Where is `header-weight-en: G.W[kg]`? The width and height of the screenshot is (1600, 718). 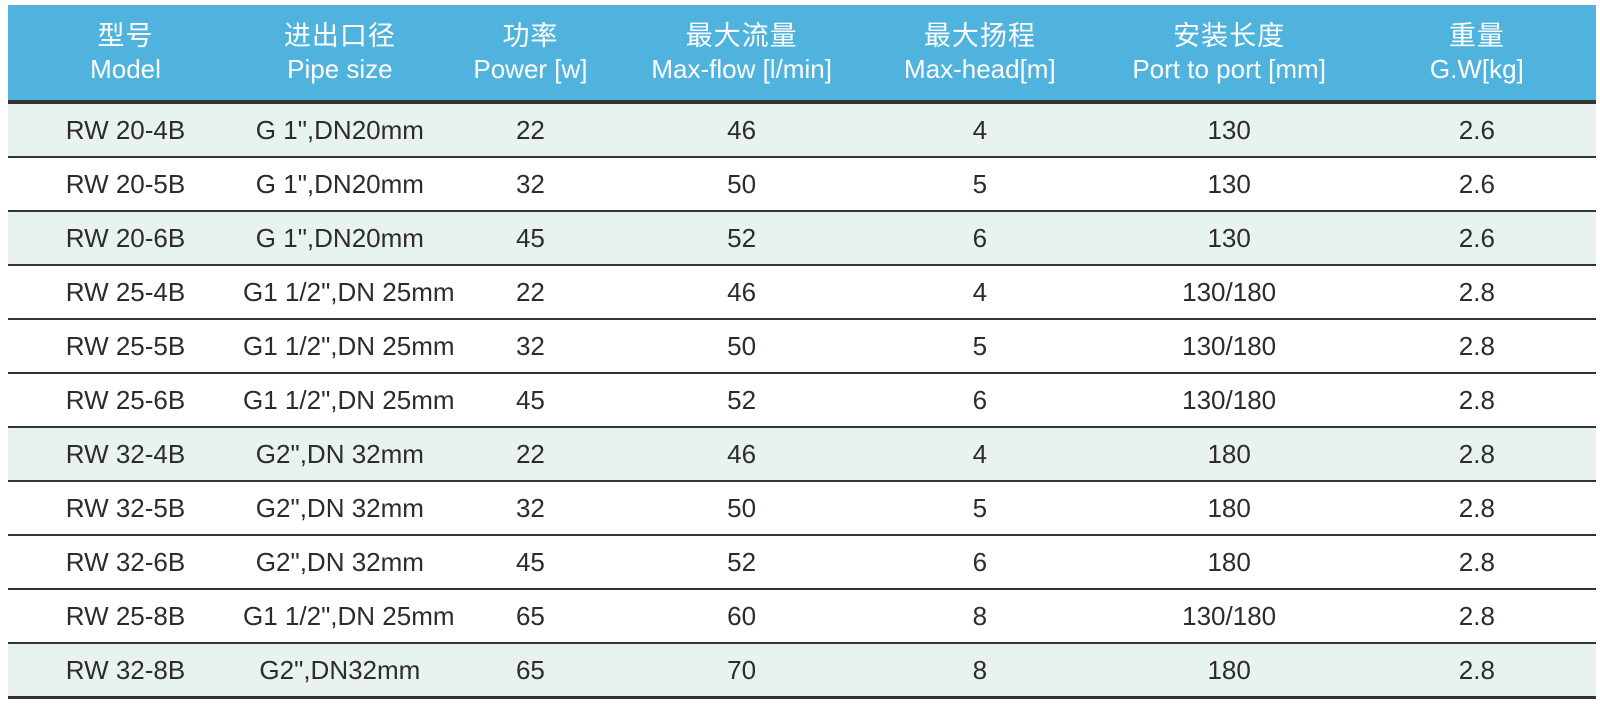
header-weight-en: G.W[kg] is located at coordinates (1476, 69).